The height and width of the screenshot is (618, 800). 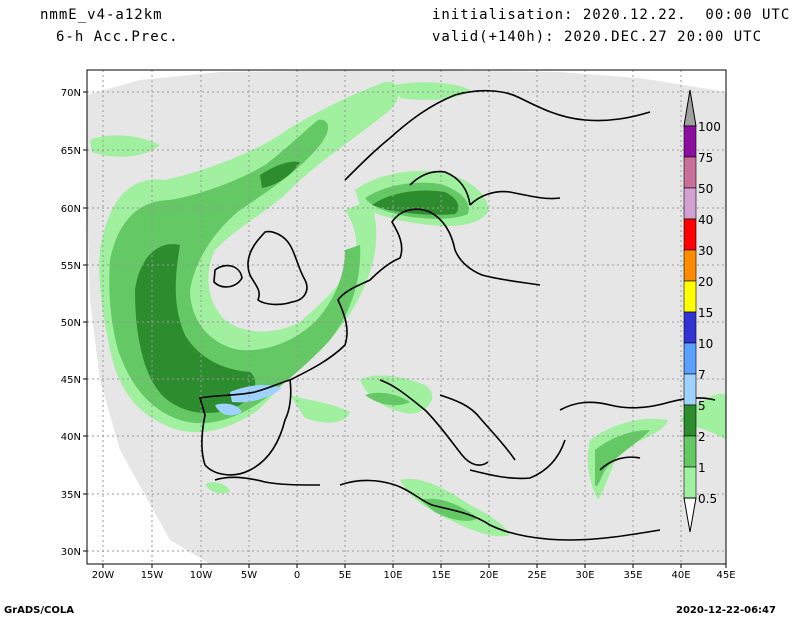 I want to click on latitude-labels: 70N 65N 60N 55N 50N 45N 40N 35N 30N, so click(x=74, y=323).